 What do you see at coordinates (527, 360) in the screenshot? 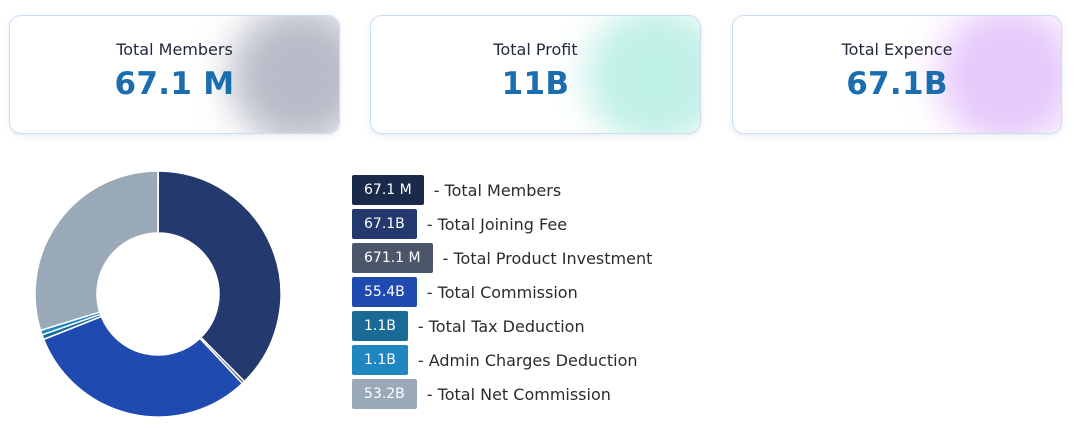
I see `legend-label: - Admin Charges Deduction` at bounding box center [527, 360].